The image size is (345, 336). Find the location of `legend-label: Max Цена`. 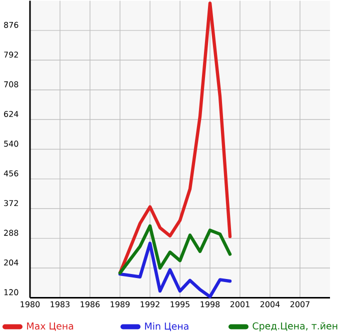

legend-label: Max Цена is located at coordinates (50, 327).